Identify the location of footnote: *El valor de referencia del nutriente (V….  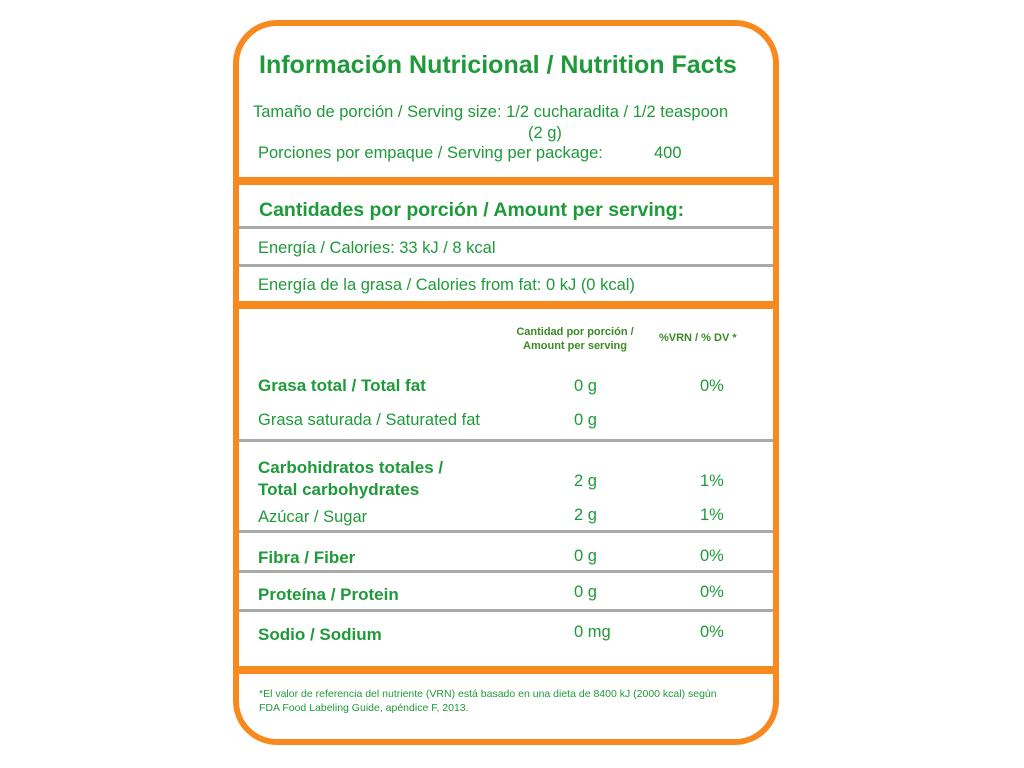
(488, 694).